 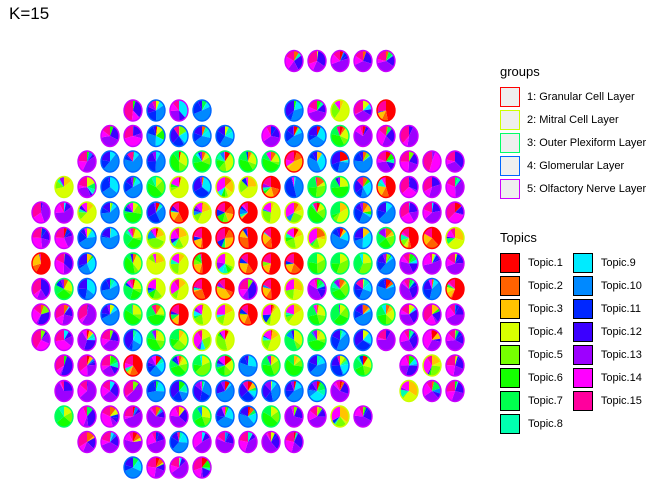 What do you see at coordinates (621, 285) in the screenshot?
I see `topic-legend-label: Topic.10` at bounding box center [621, 285].